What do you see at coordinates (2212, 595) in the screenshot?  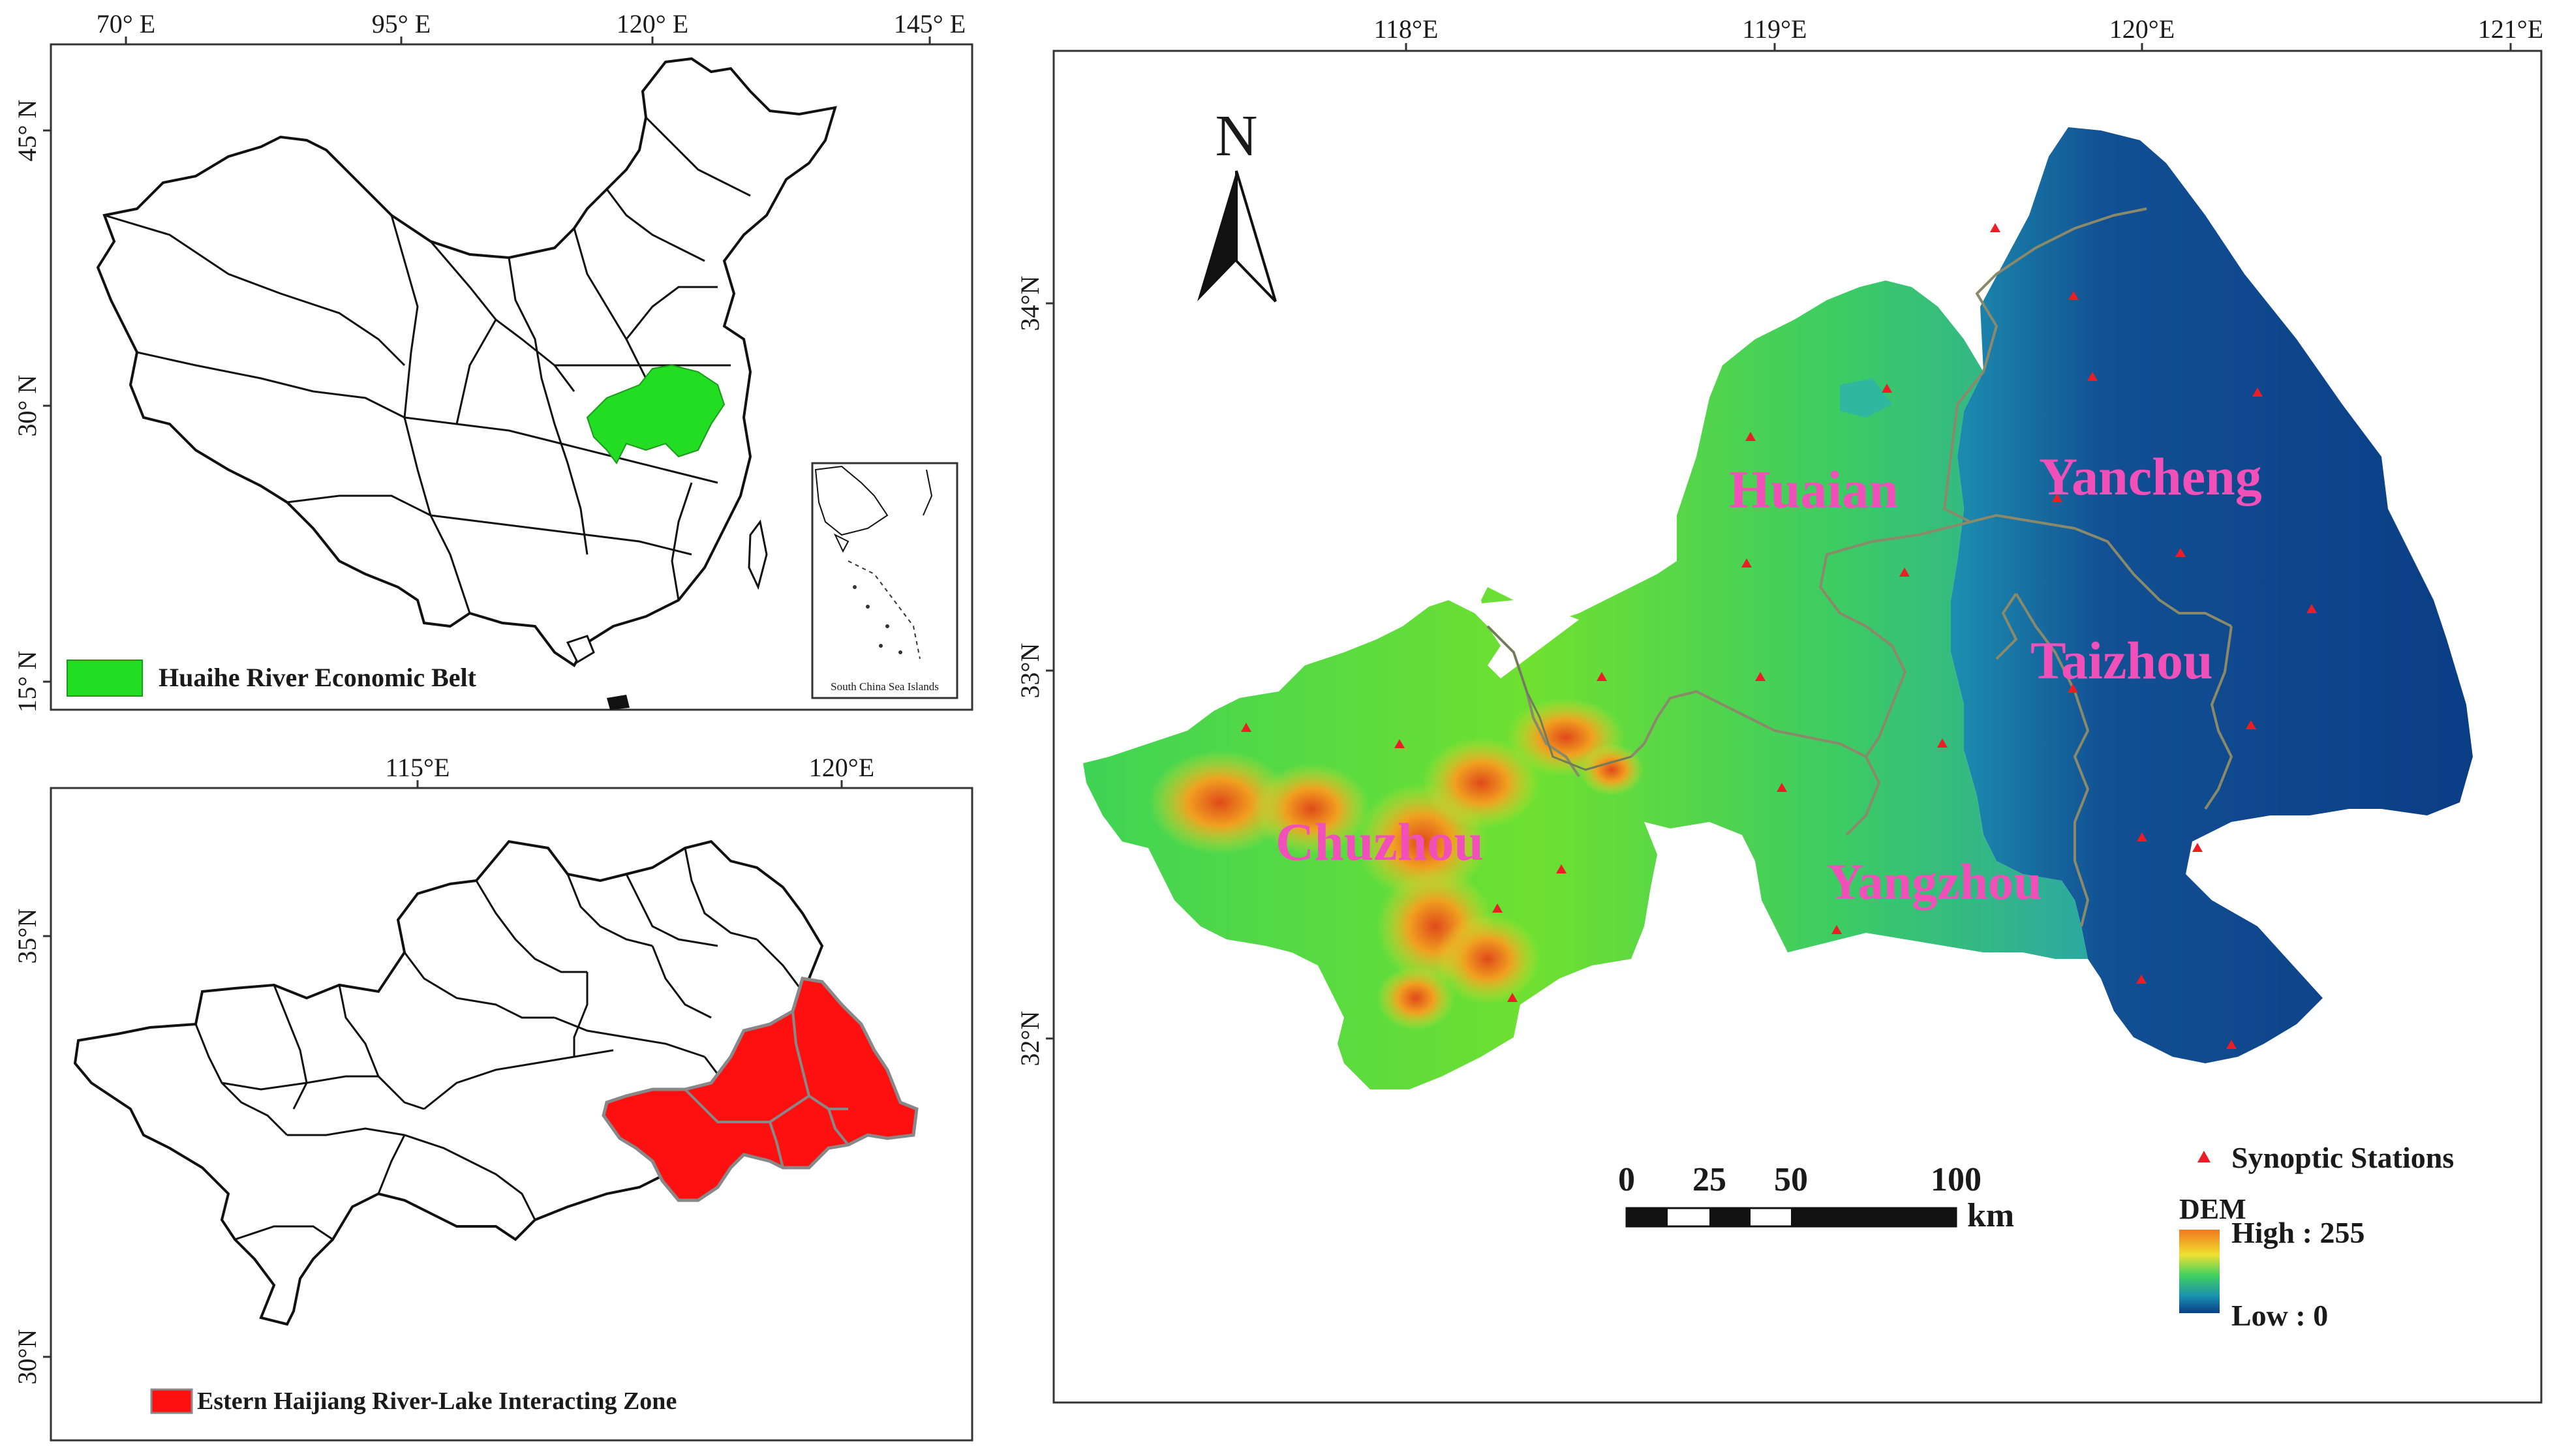 I see `dem-region-east` at bounding box center [2212, 595].